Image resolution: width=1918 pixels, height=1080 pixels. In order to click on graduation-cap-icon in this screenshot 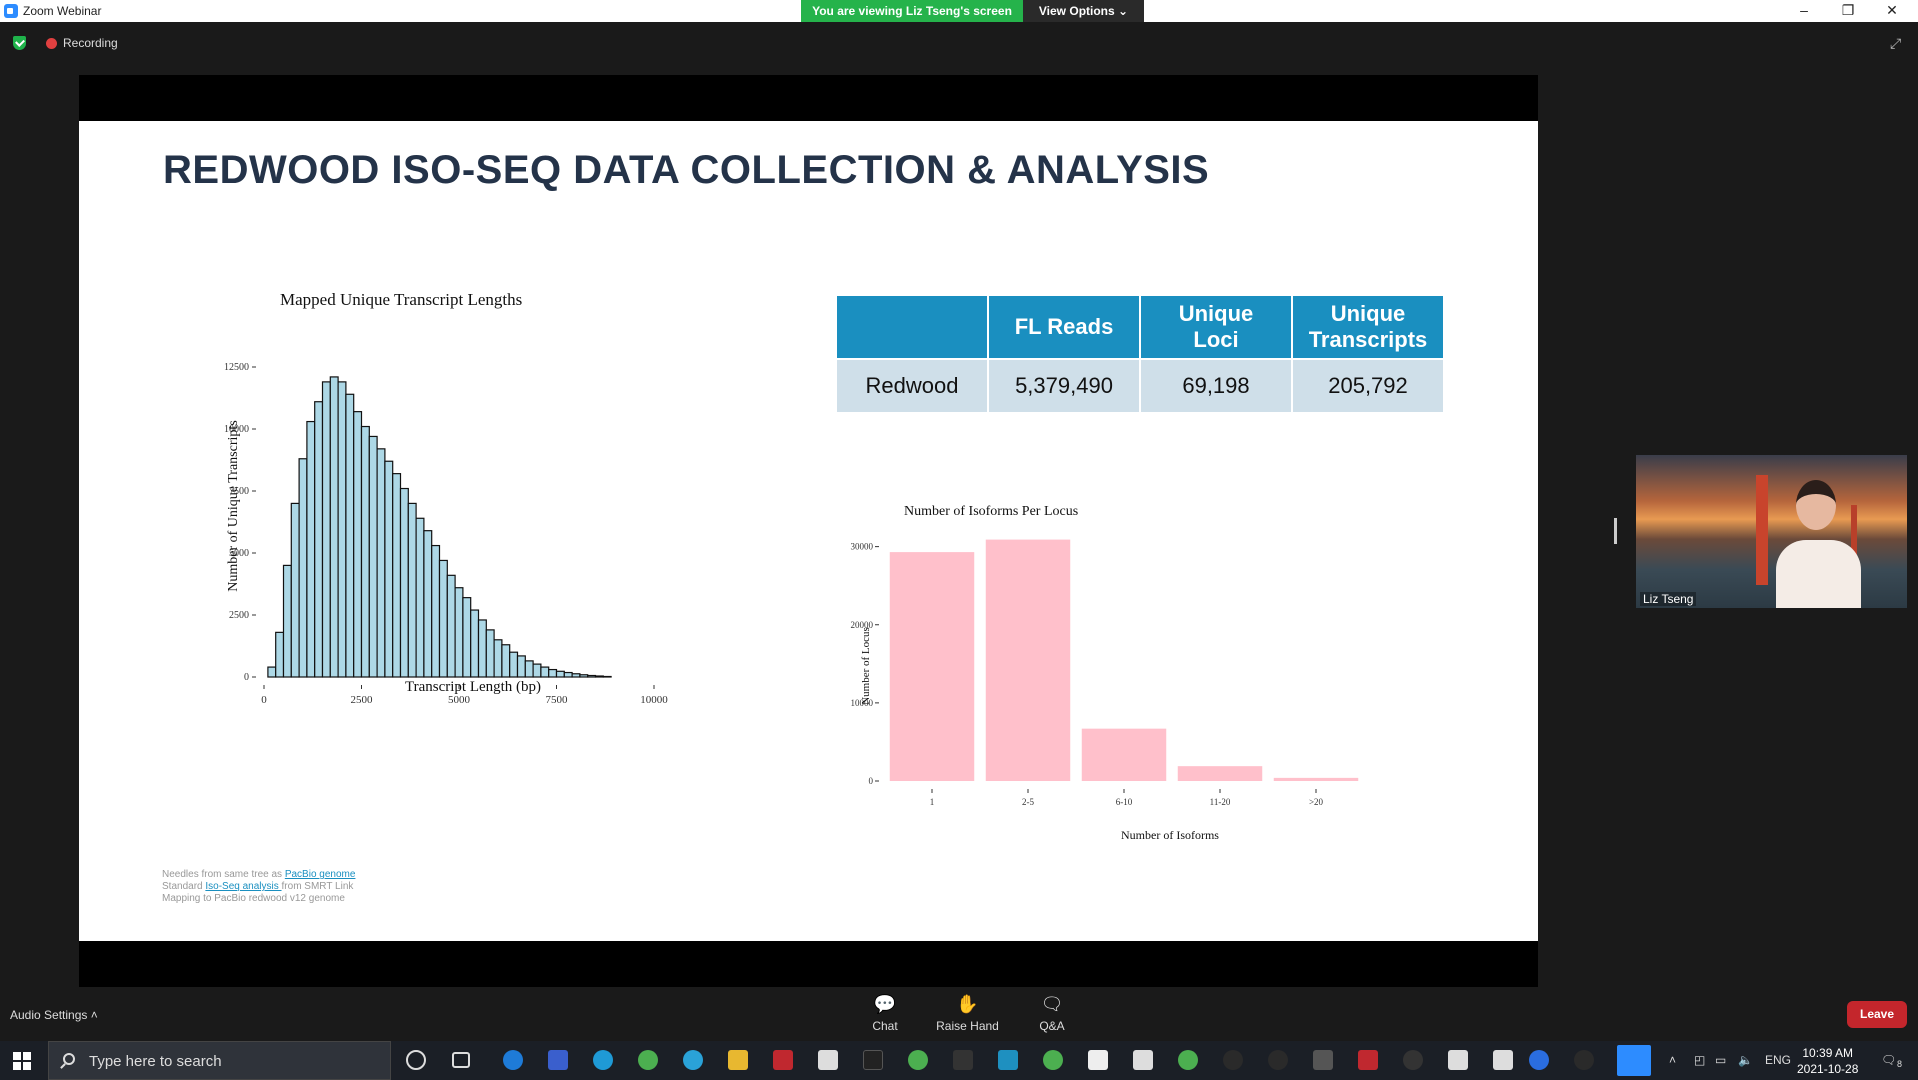, I will do `click(873, 1060)`.